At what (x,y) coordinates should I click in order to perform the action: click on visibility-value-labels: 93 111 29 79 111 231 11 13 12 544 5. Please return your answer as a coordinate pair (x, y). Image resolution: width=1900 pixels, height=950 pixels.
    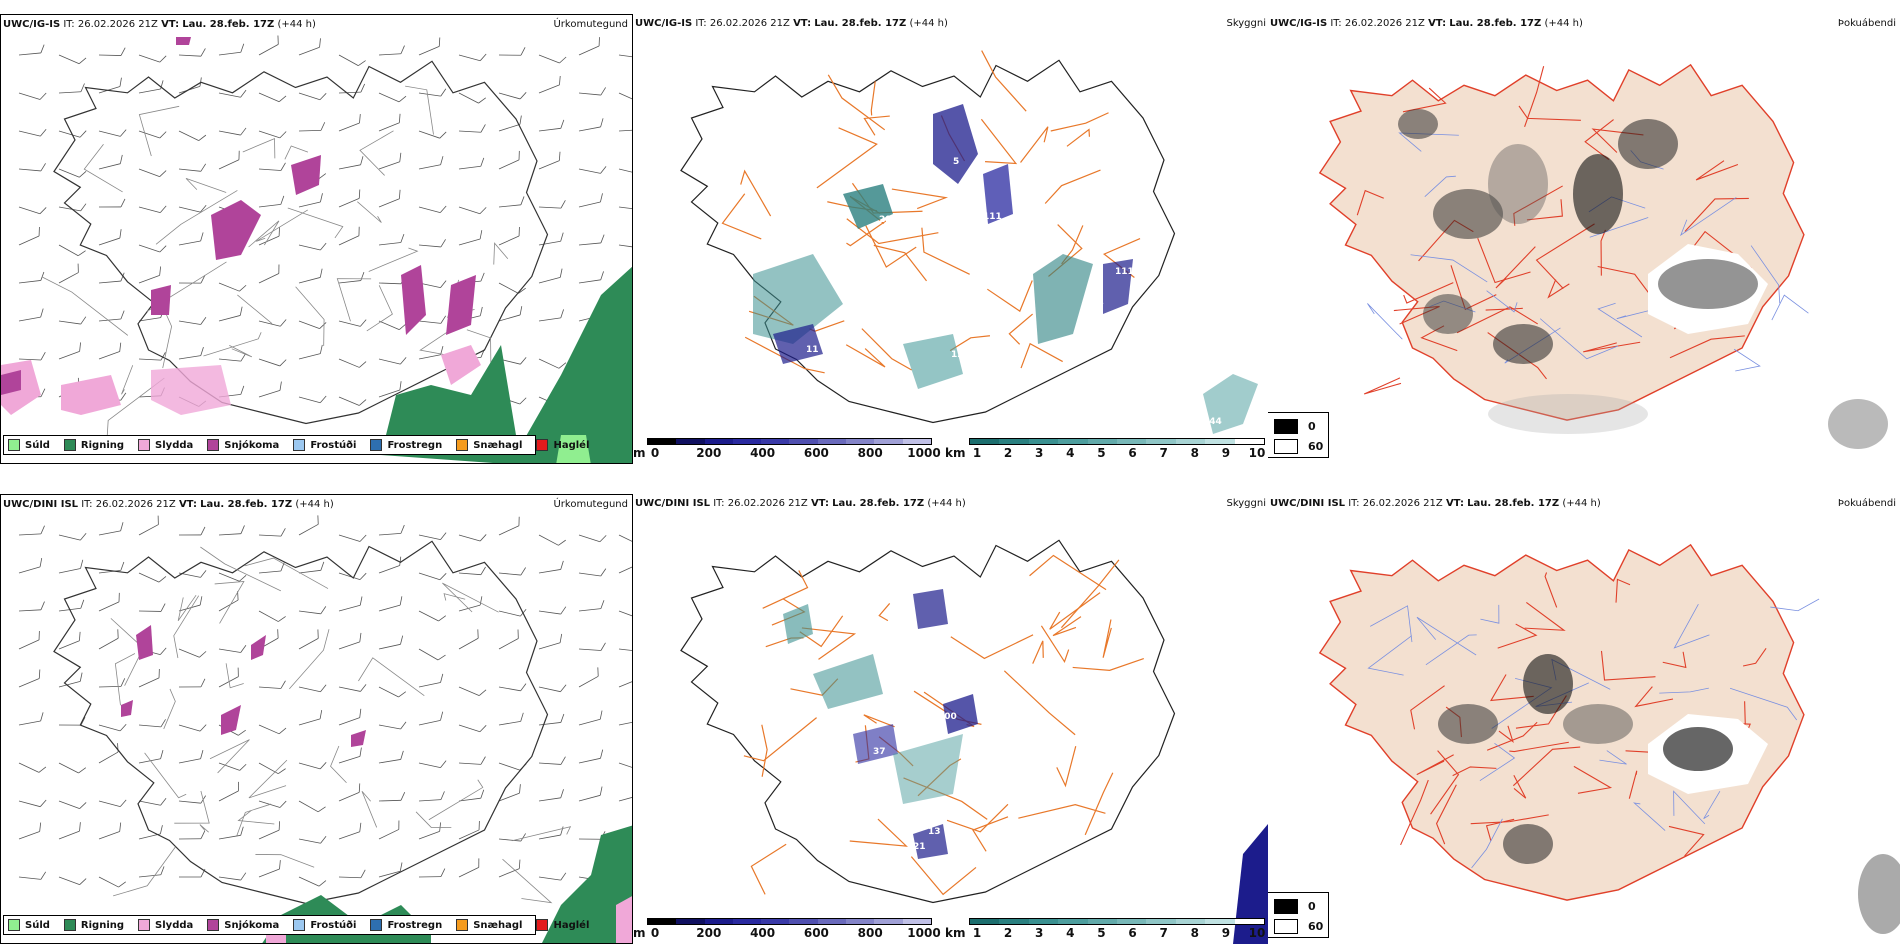
    Looking at the image, I should click on (1014, 292).